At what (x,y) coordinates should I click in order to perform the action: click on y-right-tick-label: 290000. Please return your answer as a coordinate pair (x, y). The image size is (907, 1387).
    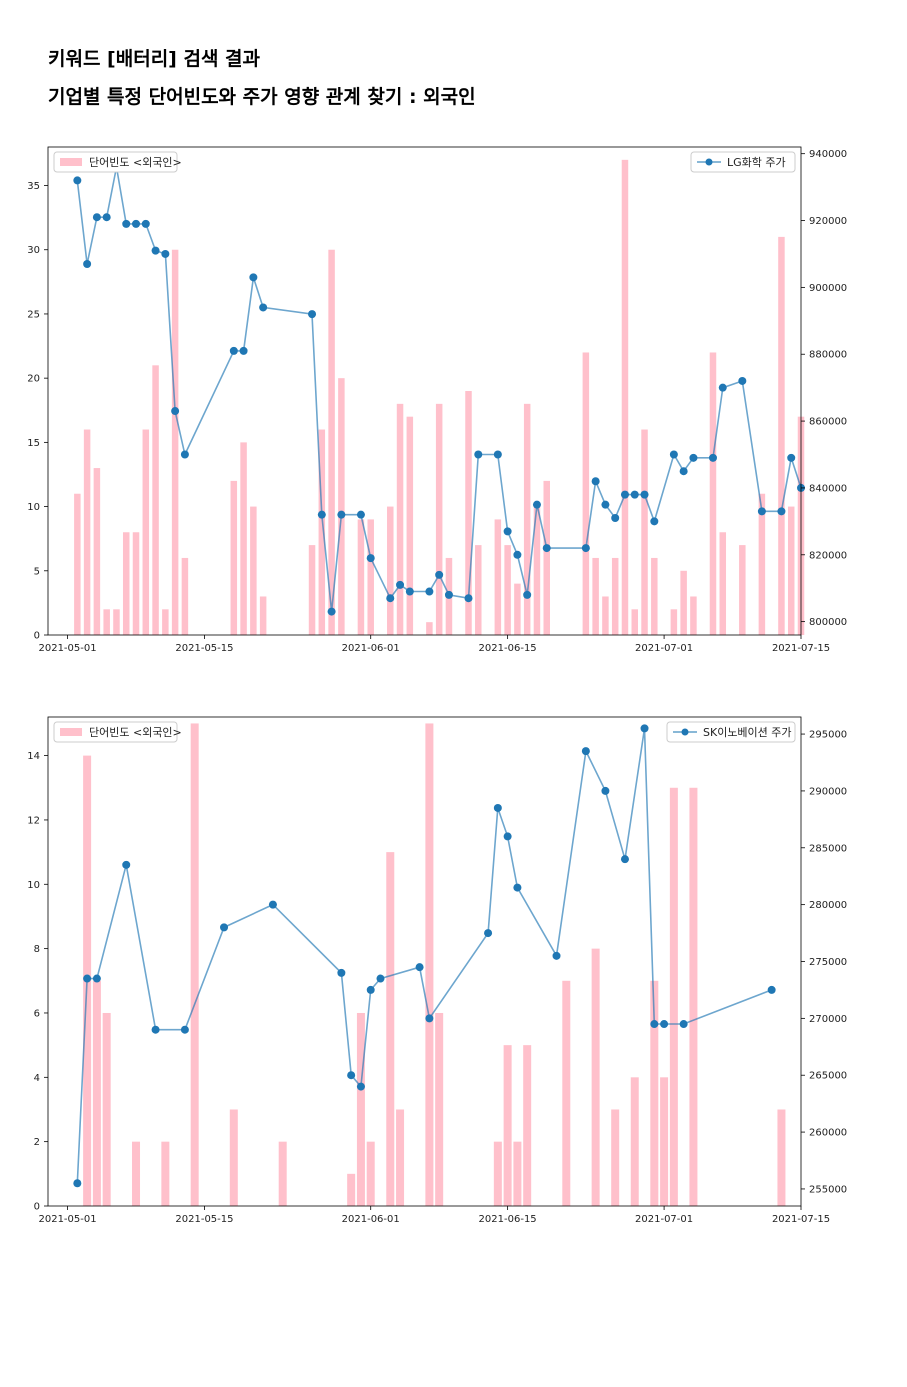
    Looking at the image, I should click on (828, 791).